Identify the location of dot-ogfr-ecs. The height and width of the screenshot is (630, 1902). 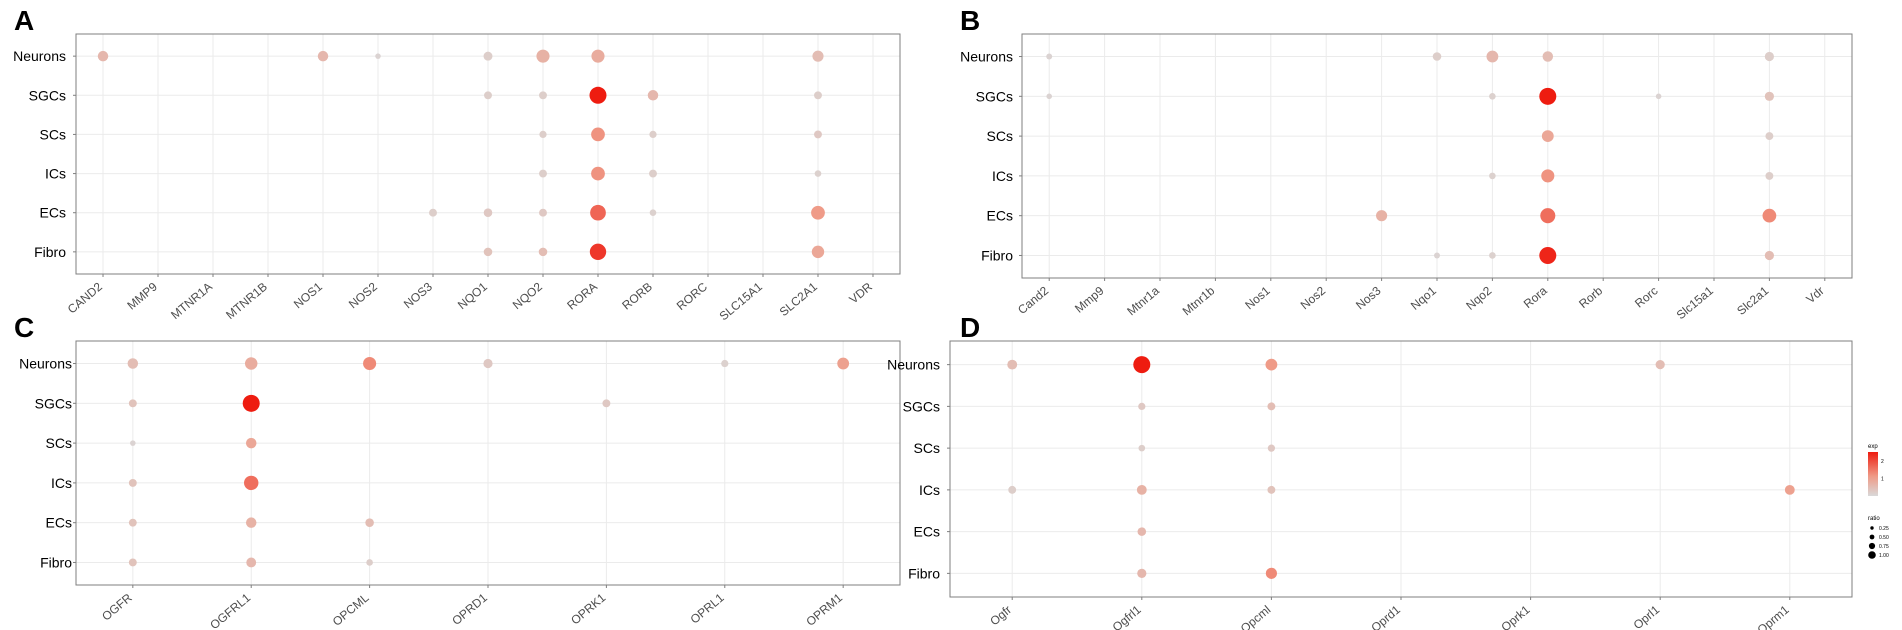
(132, 522).